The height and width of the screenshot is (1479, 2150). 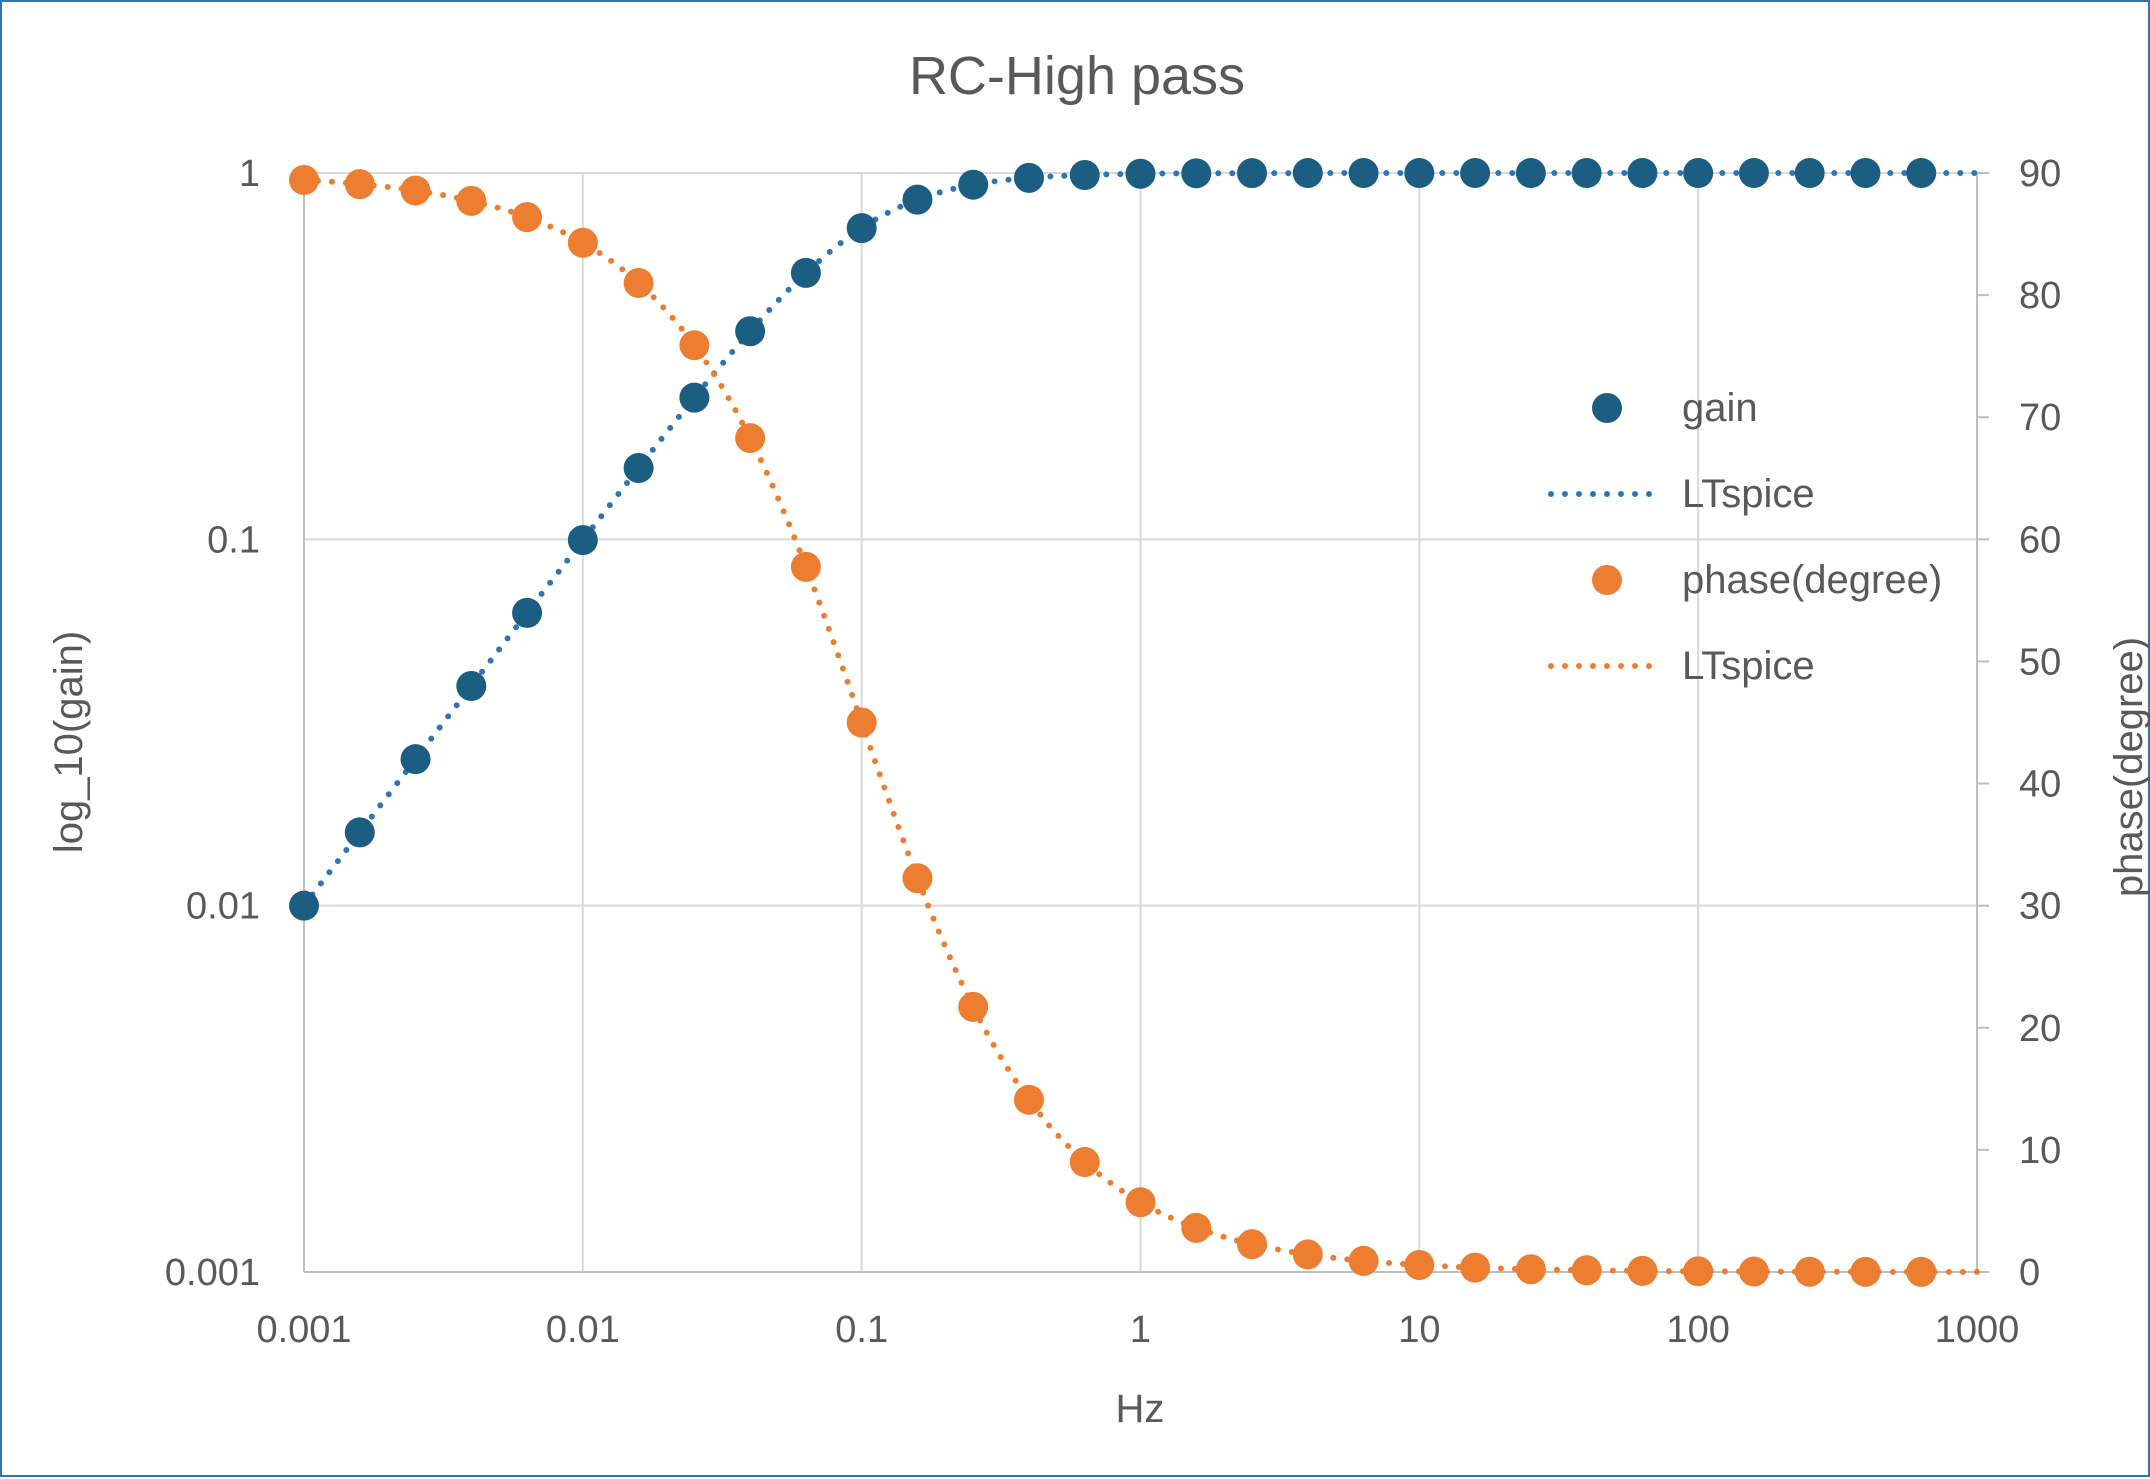 What do you see at coordinates (2040, 540) in the screenshot?
I see `y-right-tick-label: 60` at bounding box center [2040, 540].